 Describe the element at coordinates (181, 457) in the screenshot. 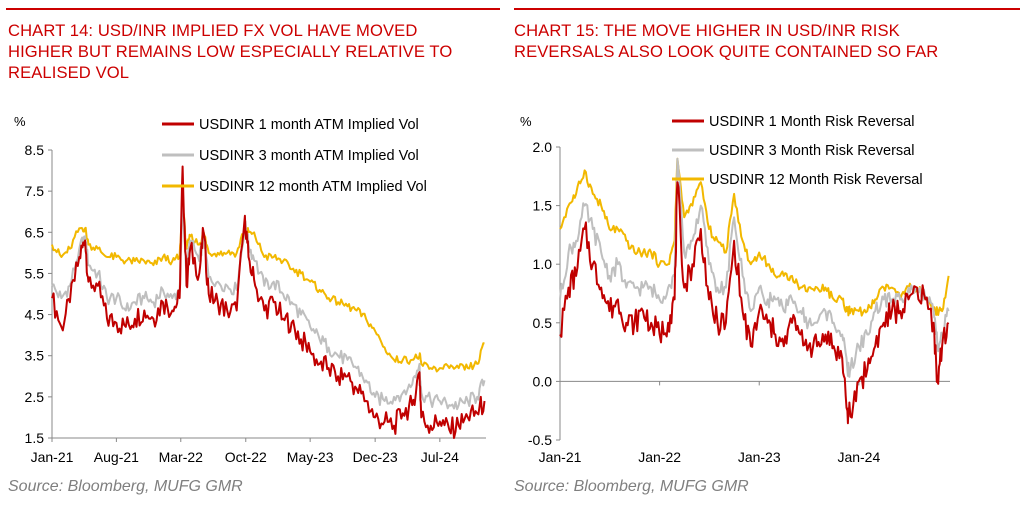

I see `x-tick-label: Mar-22` at that location.